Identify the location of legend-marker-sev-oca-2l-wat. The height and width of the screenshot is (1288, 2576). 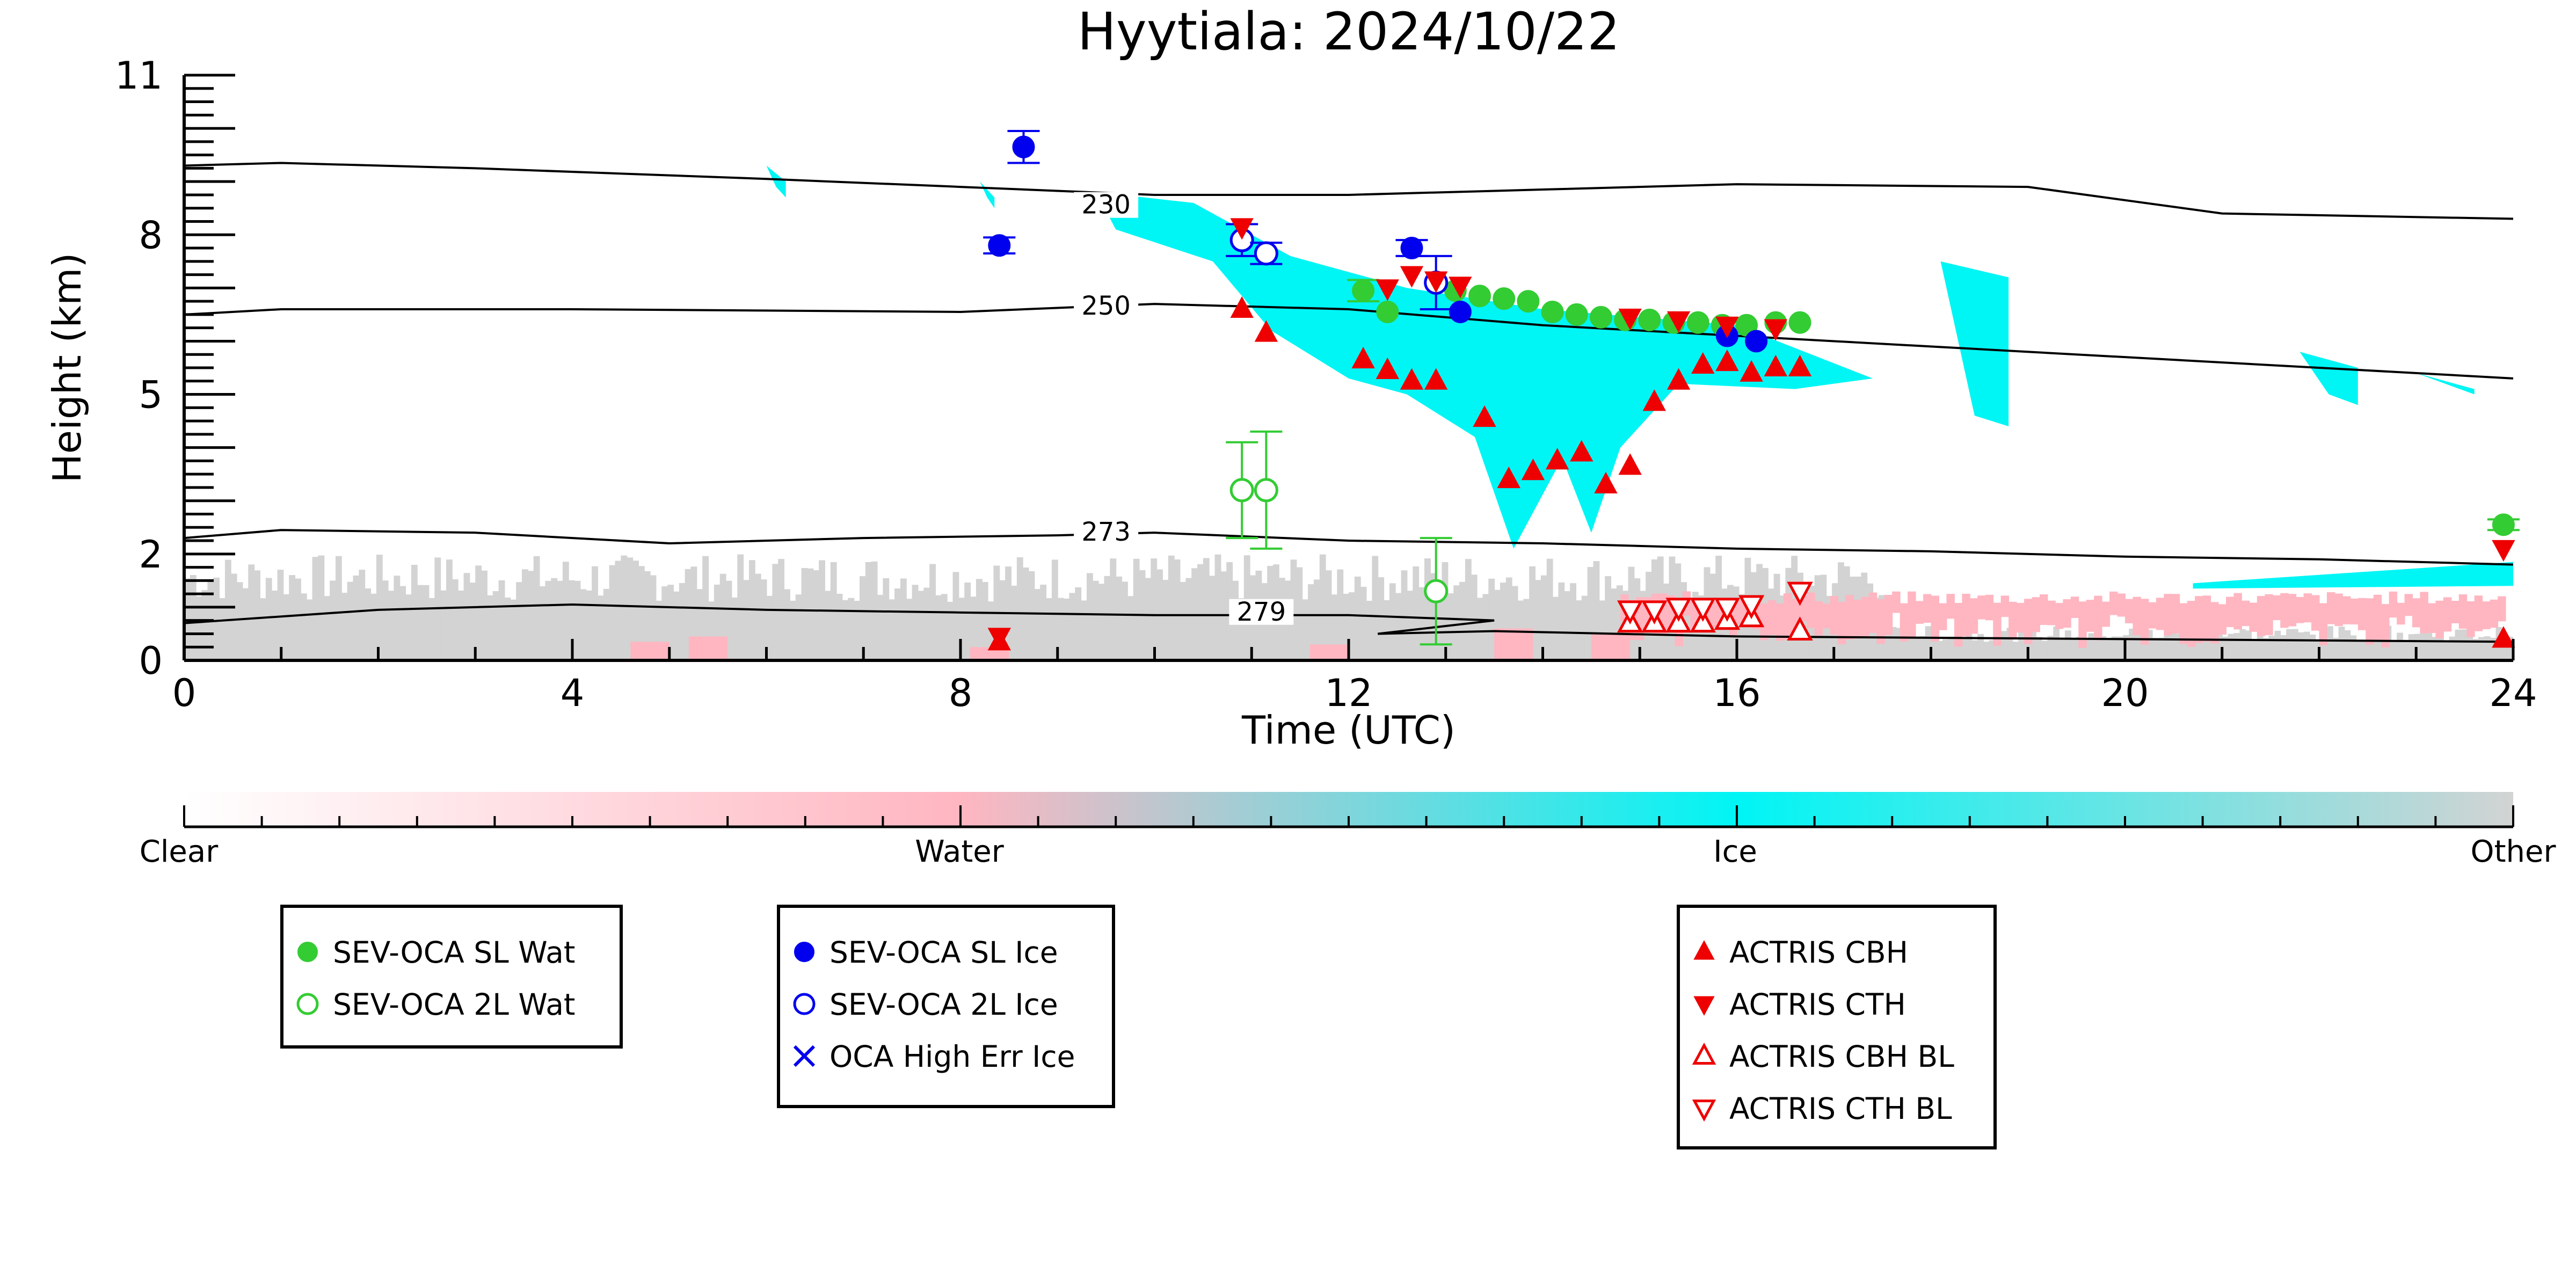
(307, 1004).